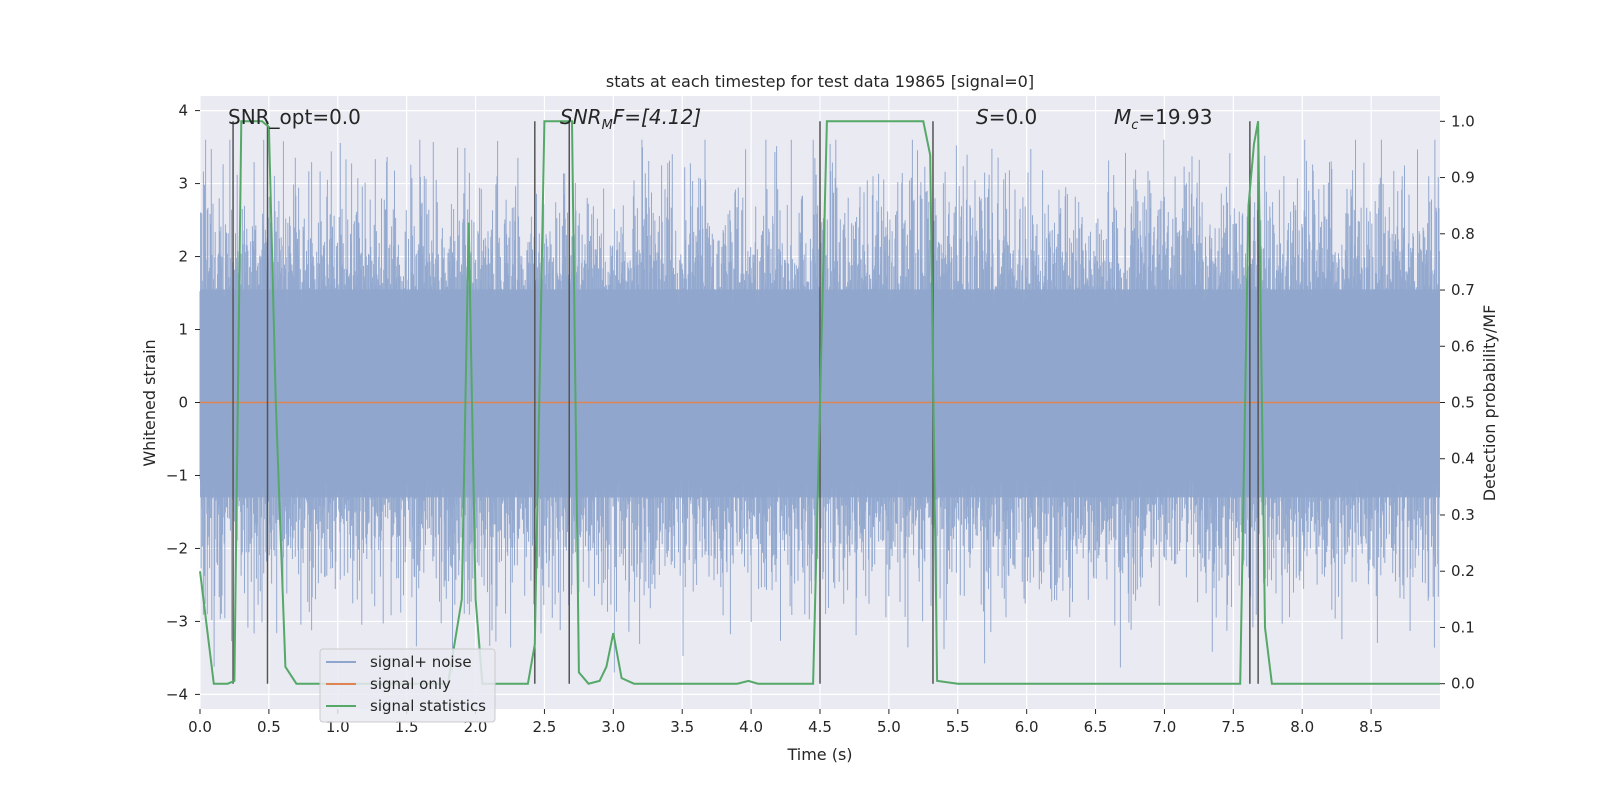 Image resolution: width=1600 pixels, height=800 pixels. I want to click on annotation-snr-mf-main: SNR, so click(581, 117).